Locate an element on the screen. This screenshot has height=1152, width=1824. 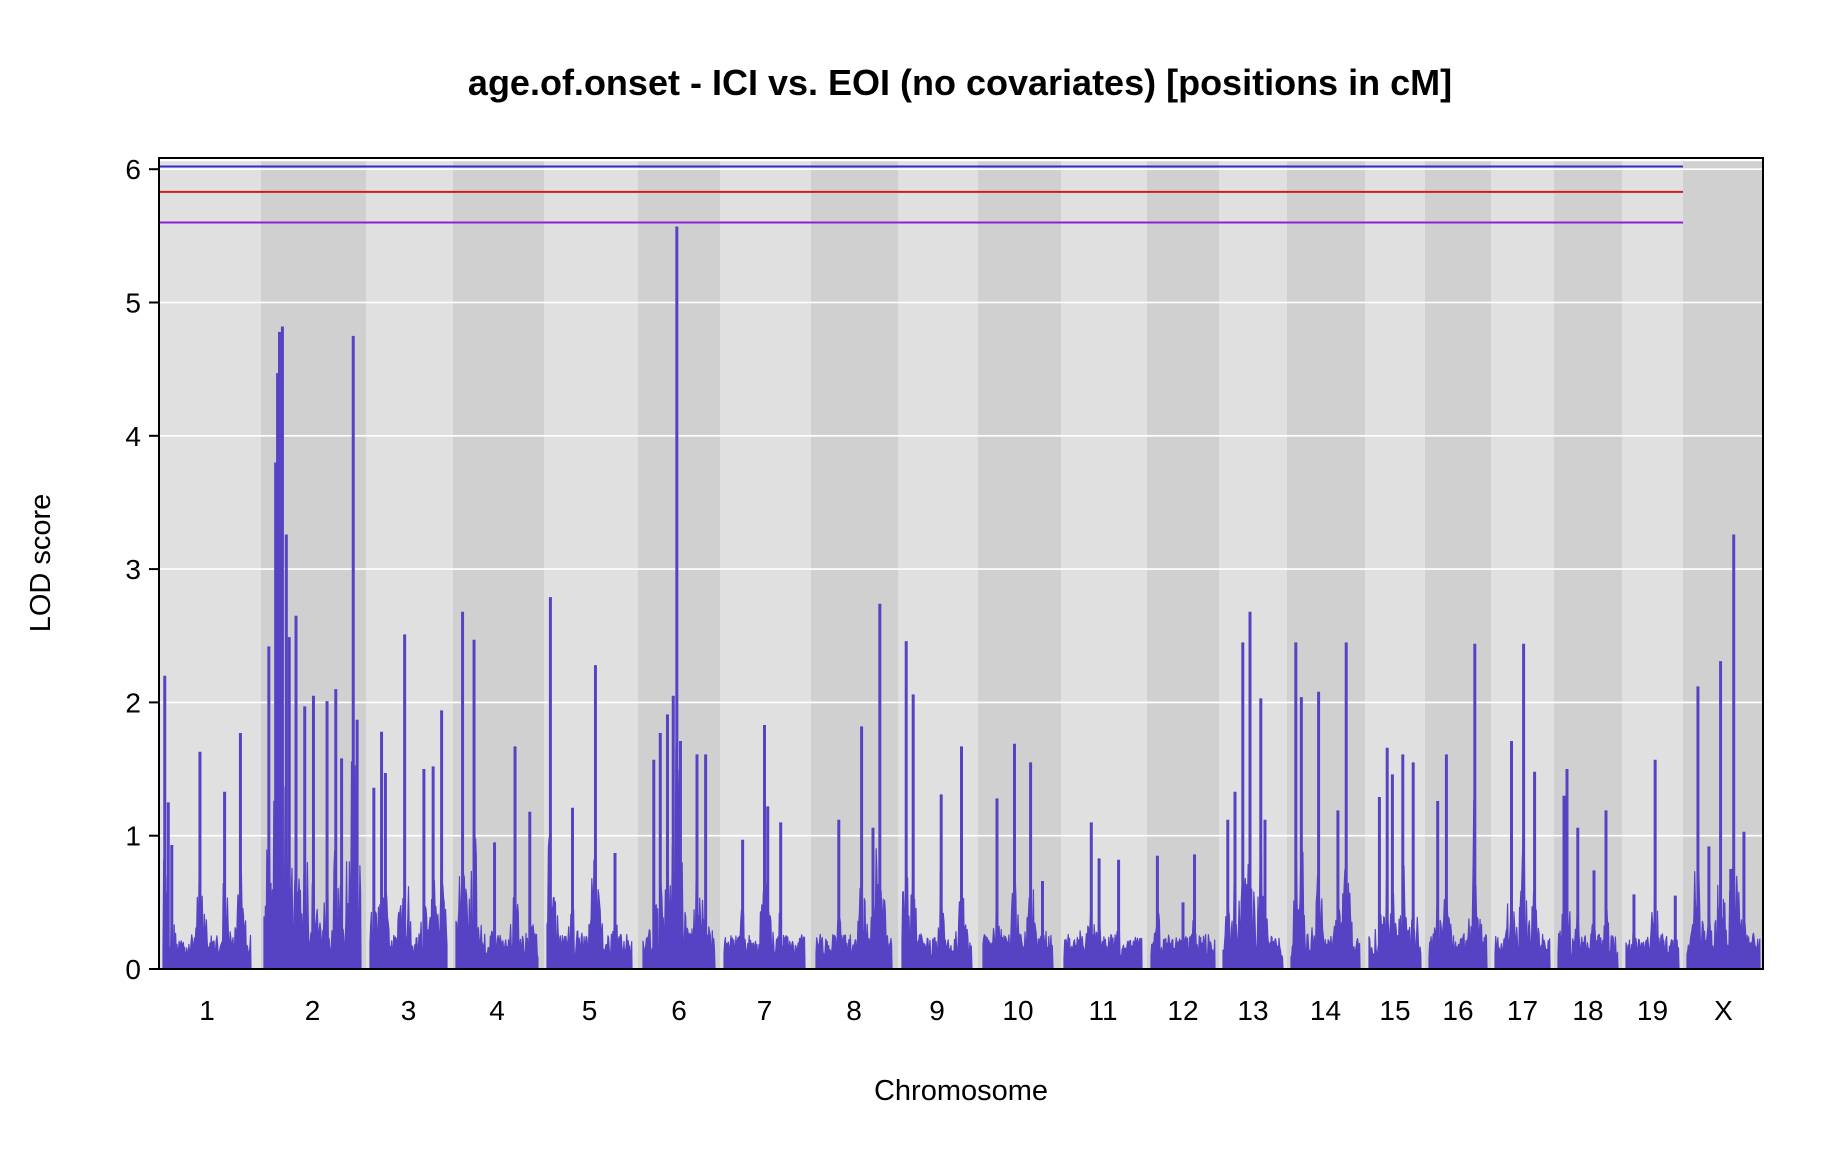
x-tick-label-9: 9 is located at coordinates (937, 1010).